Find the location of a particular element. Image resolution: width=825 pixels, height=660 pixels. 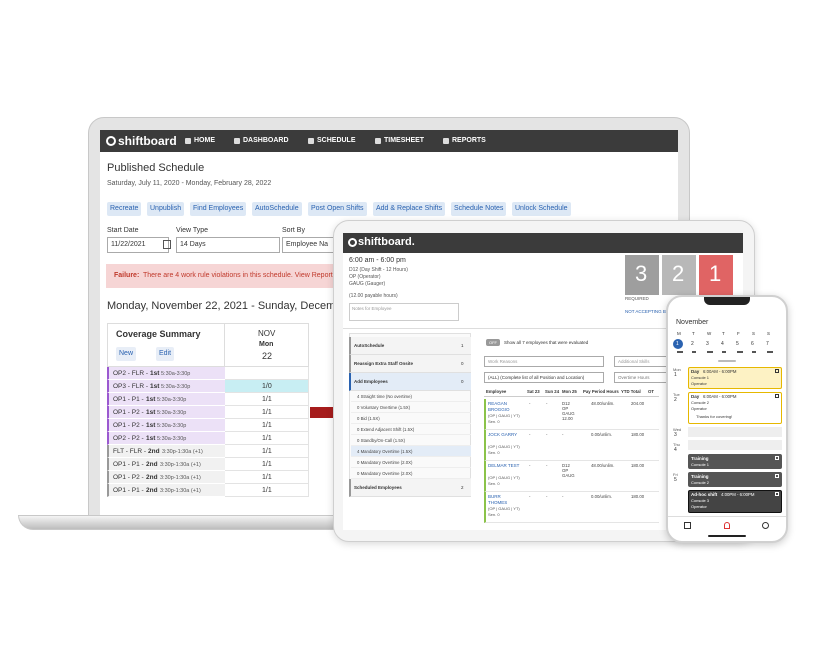

menu-count: 1 is located at coordinates (462, 345).